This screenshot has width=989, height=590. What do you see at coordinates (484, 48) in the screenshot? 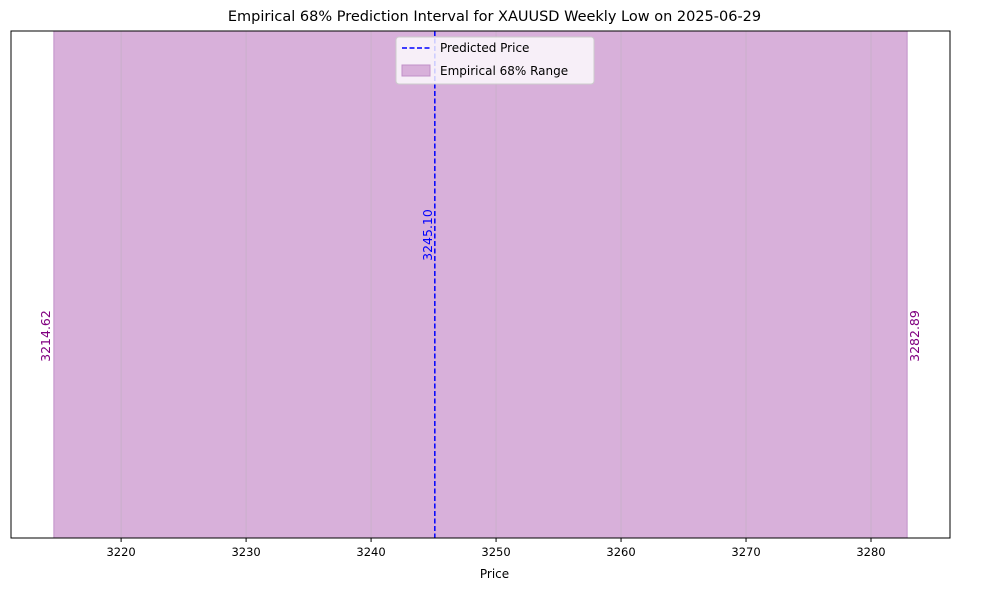
I see `legend-predicted-label: Predicted Price` at bounding box center [484, 48].